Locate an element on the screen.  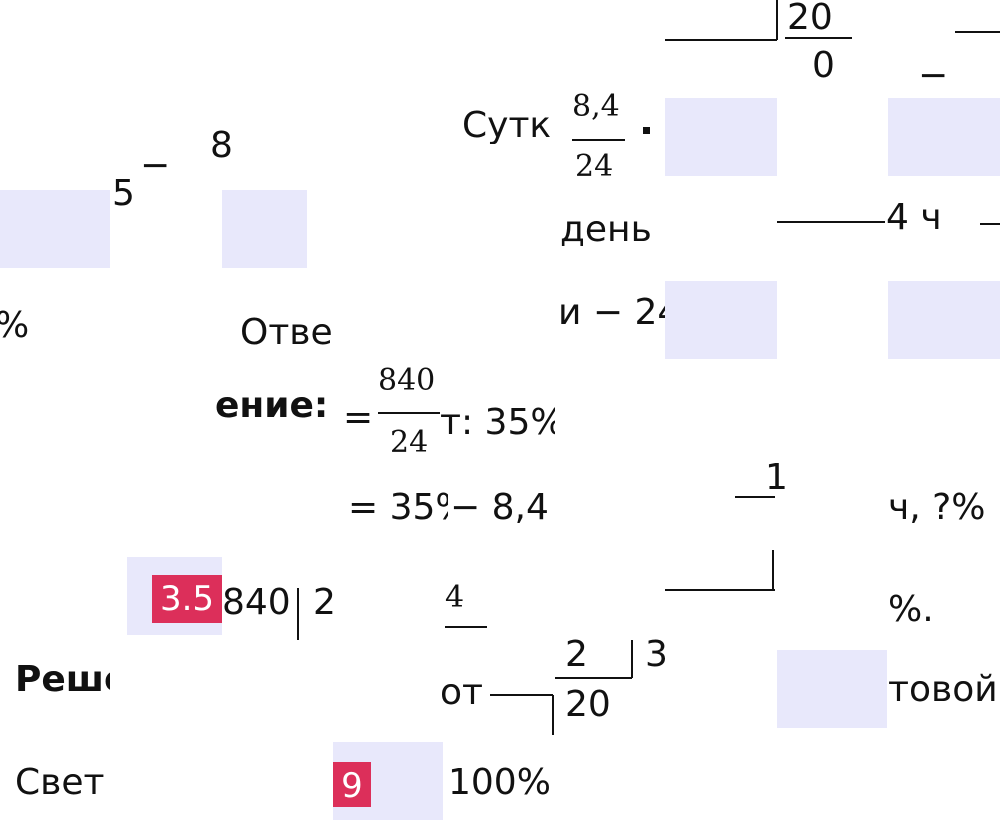
text-fragment: день is located at coordinates (606, 230).